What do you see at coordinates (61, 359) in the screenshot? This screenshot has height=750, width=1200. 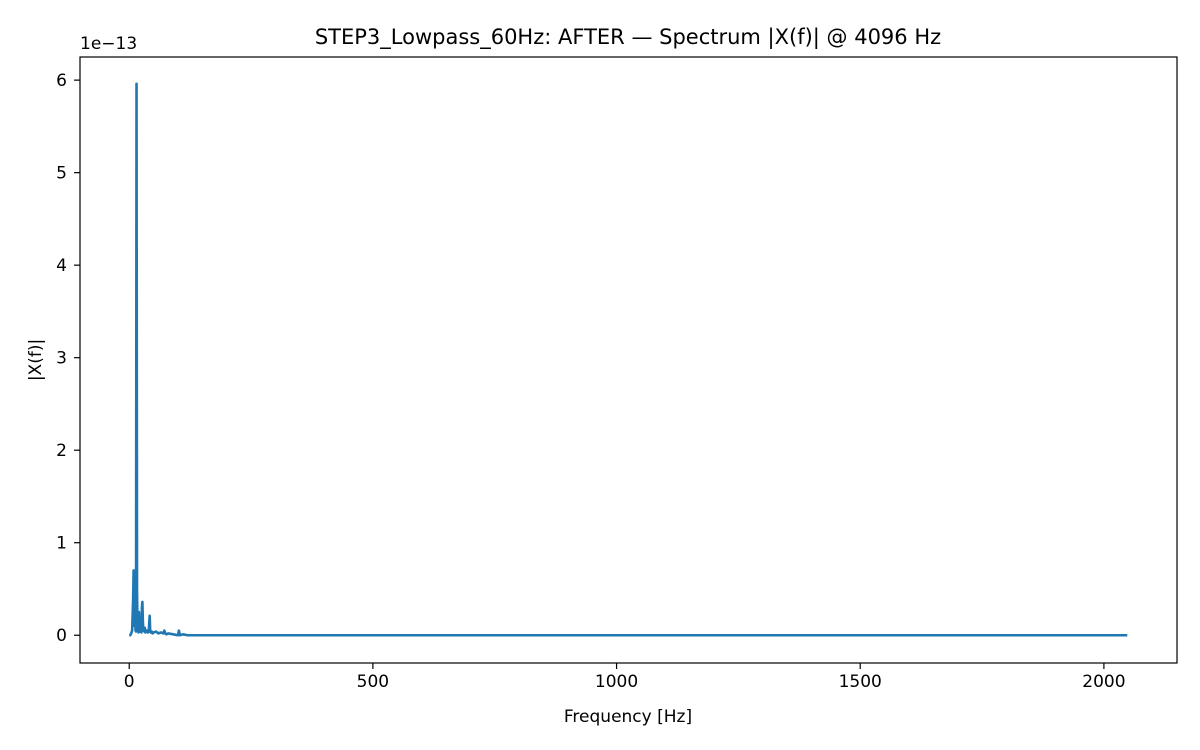 I see `y-tick-label: 3` at bounding box center [61, 359].